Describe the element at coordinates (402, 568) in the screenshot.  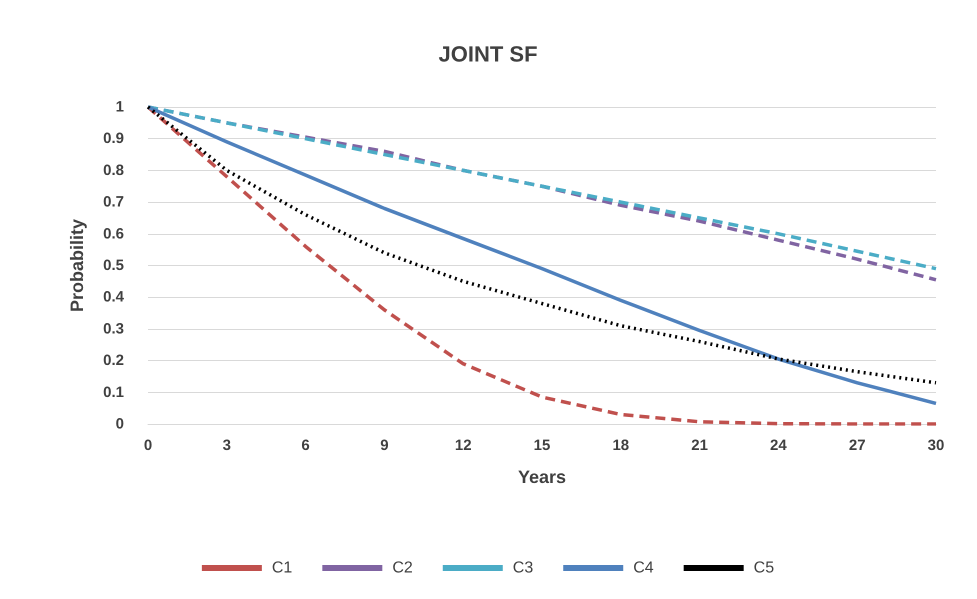
I see `legend-label: C2` at that location.